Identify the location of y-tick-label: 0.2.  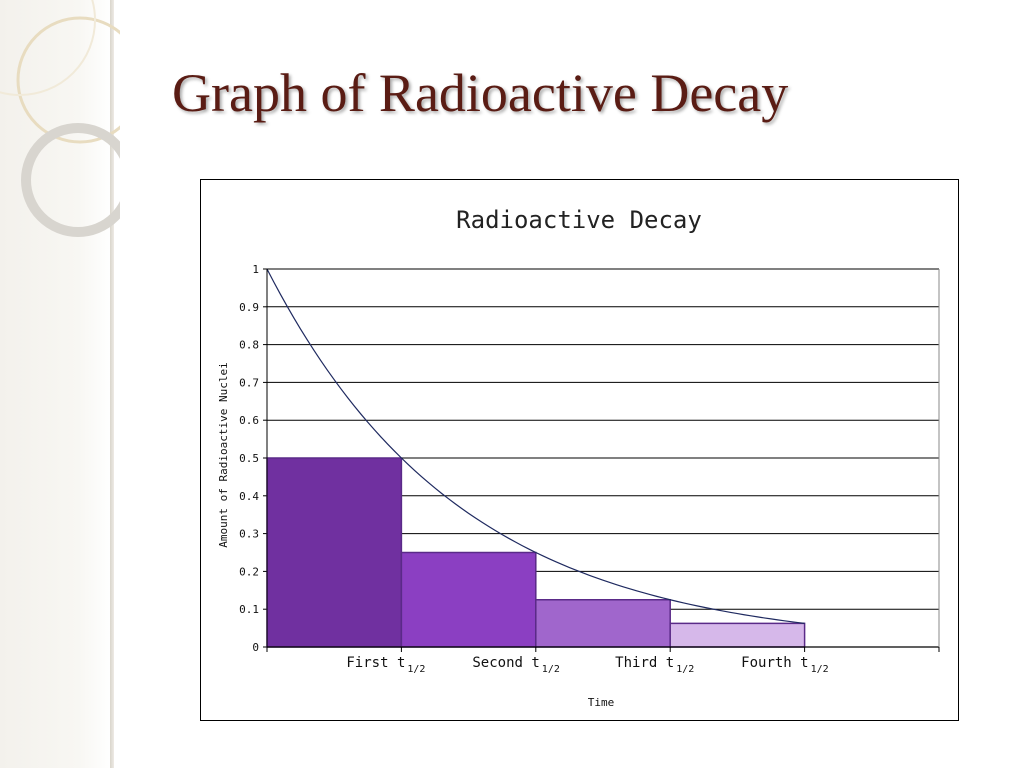
(249, 571).